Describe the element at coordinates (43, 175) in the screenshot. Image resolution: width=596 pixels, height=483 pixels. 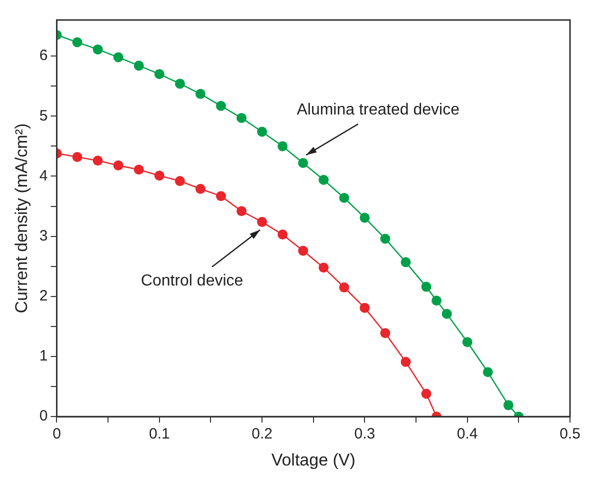
I see `y-tick-label: 4` at that location.